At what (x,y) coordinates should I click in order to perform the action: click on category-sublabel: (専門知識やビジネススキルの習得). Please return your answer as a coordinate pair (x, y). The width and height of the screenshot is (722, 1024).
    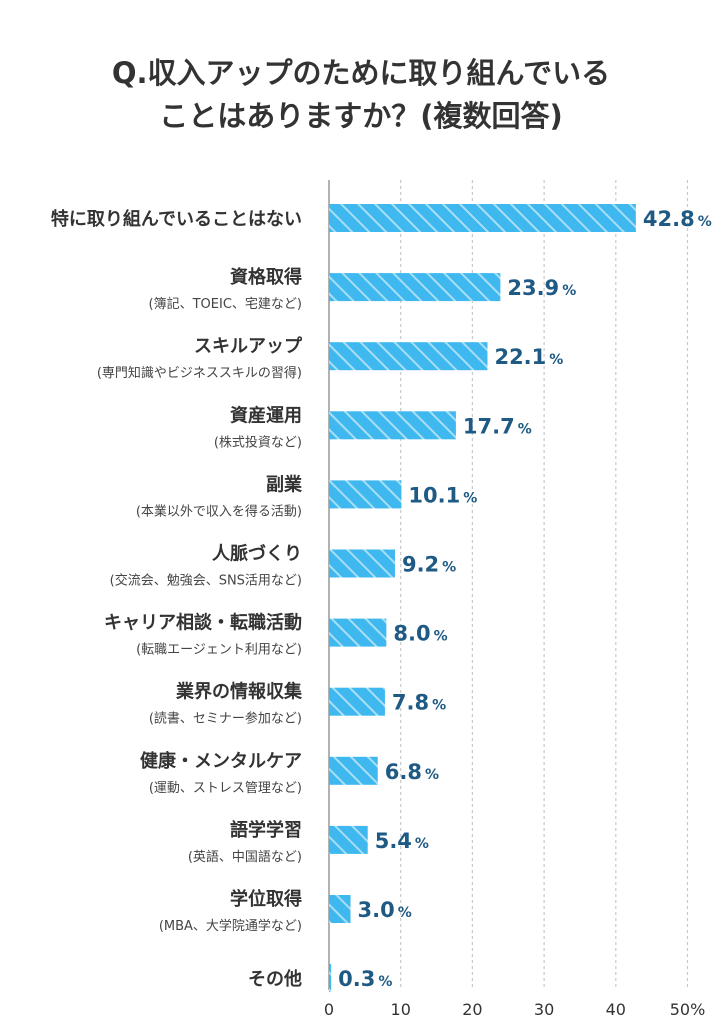
    Looking at the image, I should click on (199, 373).